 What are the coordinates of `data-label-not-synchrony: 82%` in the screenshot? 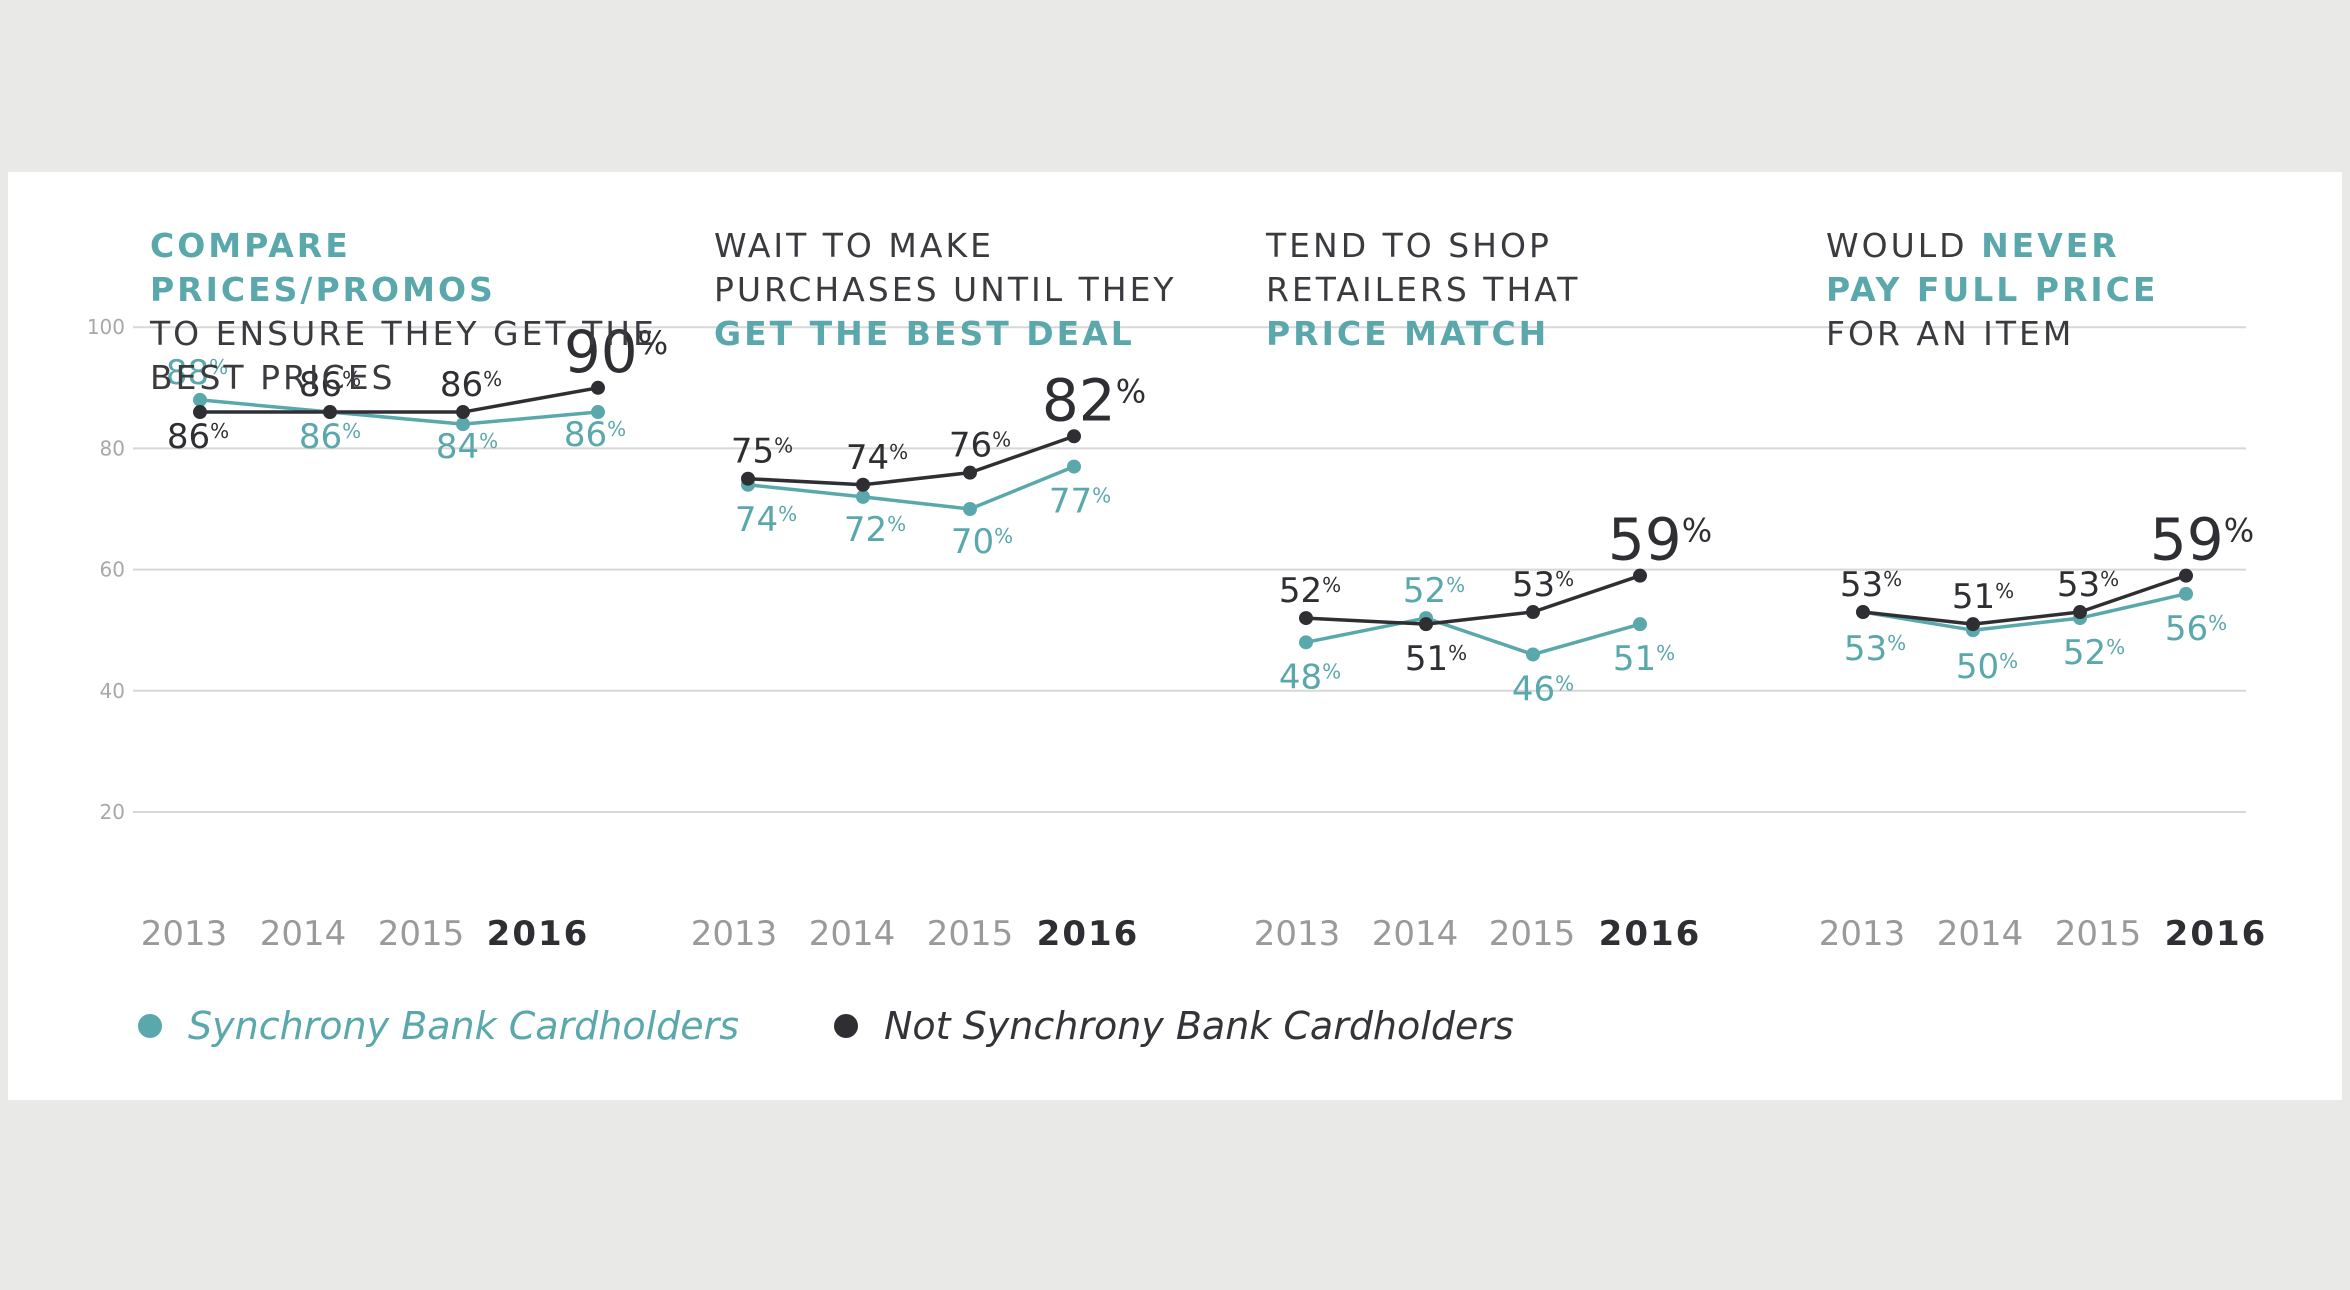 It's located at (1094, 400).